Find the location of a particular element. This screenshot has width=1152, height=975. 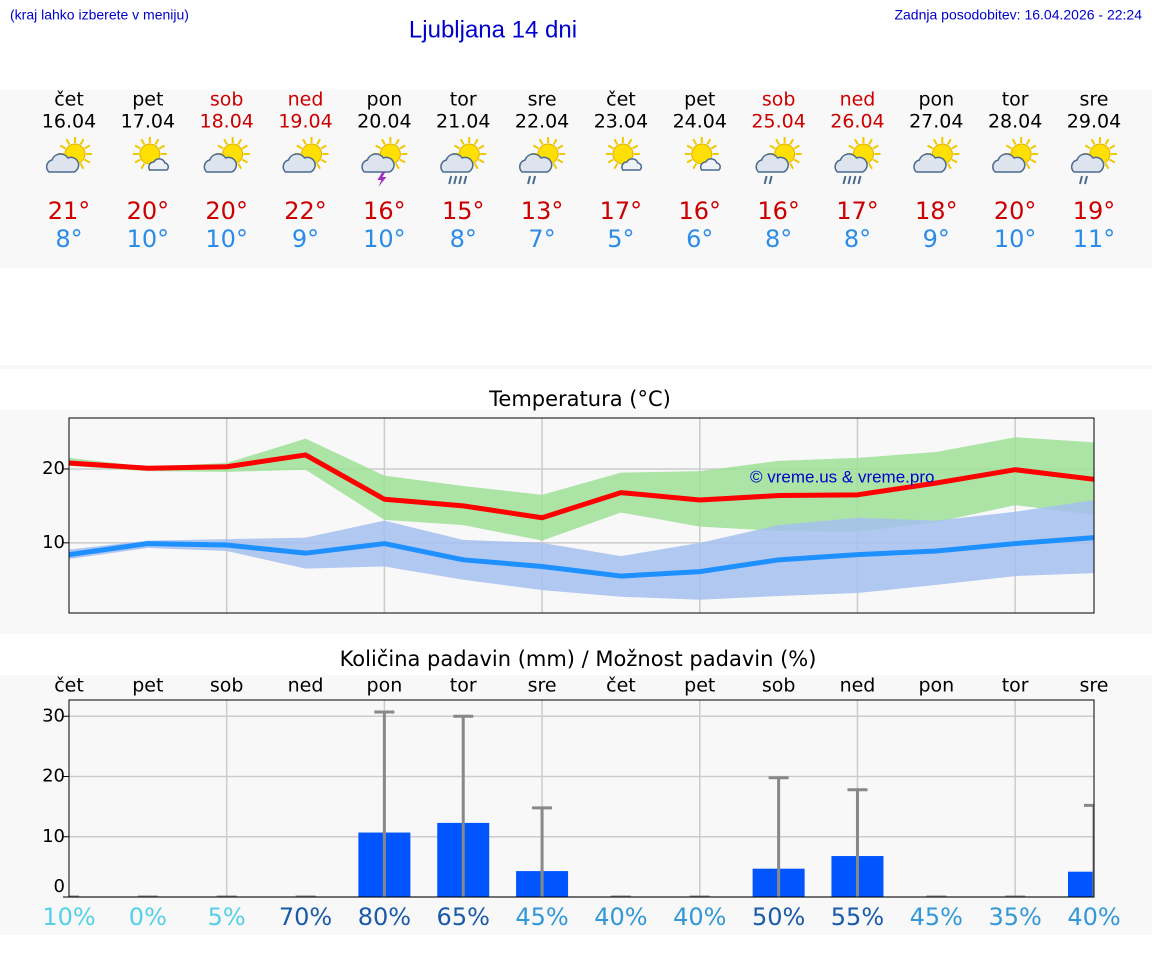

temp-low: 9° is located at coordinates (936, 239).